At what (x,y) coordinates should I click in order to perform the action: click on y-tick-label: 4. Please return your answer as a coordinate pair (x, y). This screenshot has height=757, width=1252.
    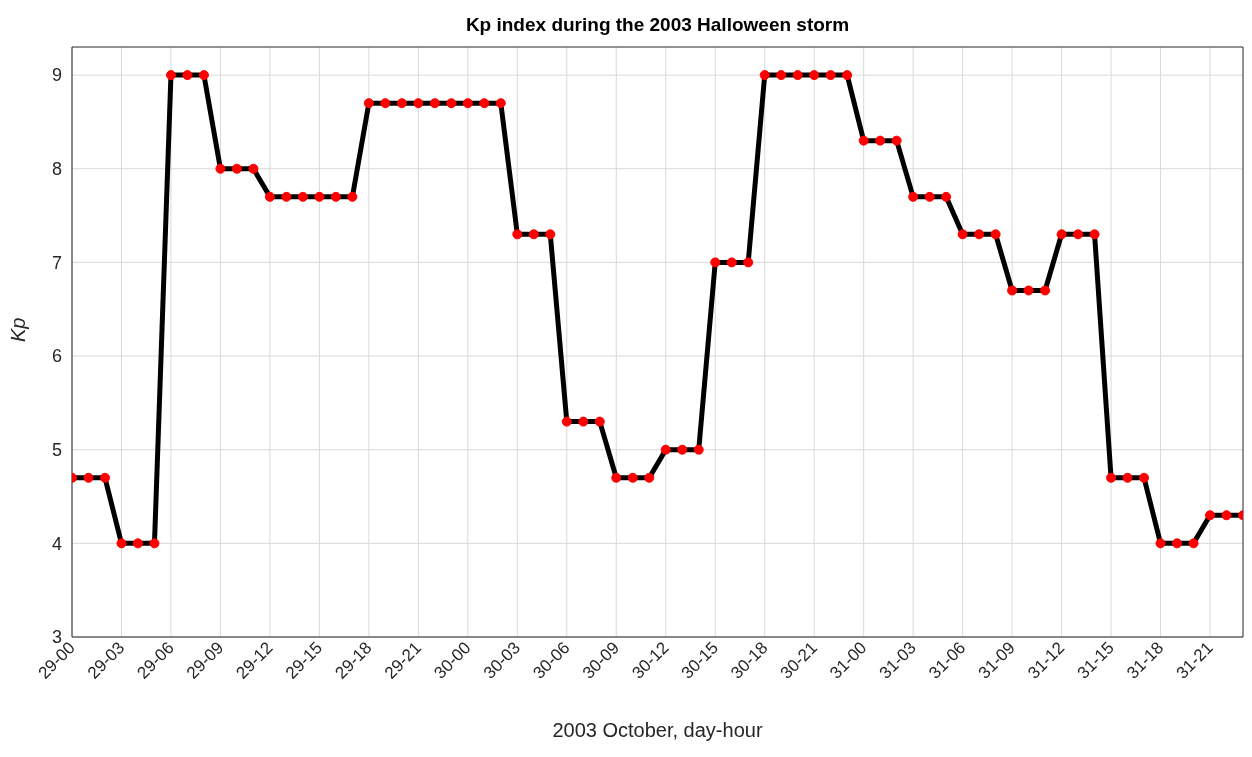
    Looking at the image, I should click on (56, 543).